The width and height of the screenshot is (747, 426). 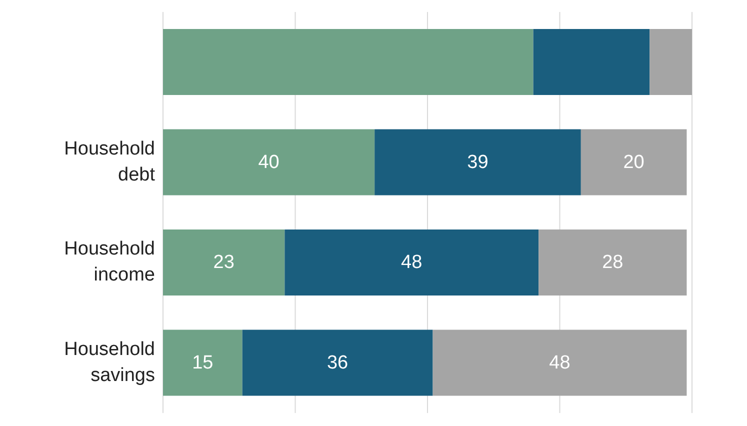 I want to click on data-label: 20, so click(x=633, y=162).